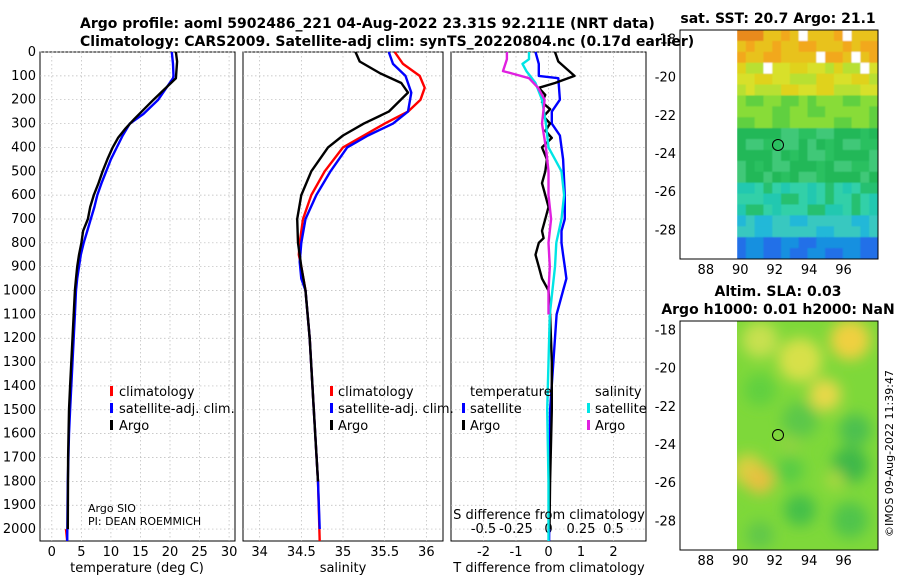  I want to click on y-tick-label: 1900, so click(19, 505).